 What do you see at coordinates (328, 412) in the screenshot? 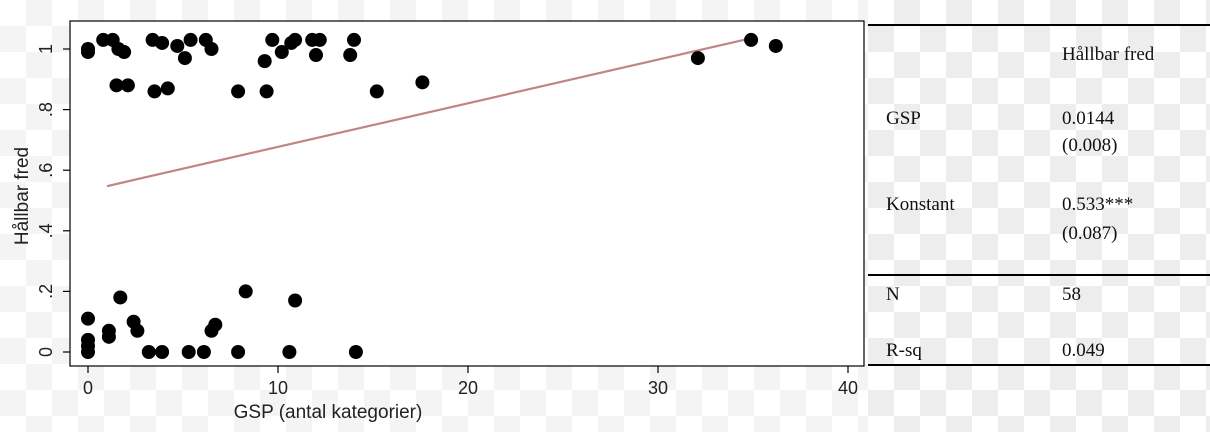
I see `x-axis-title: GSP (antal kategorier)` at bounding box center [328, 412].